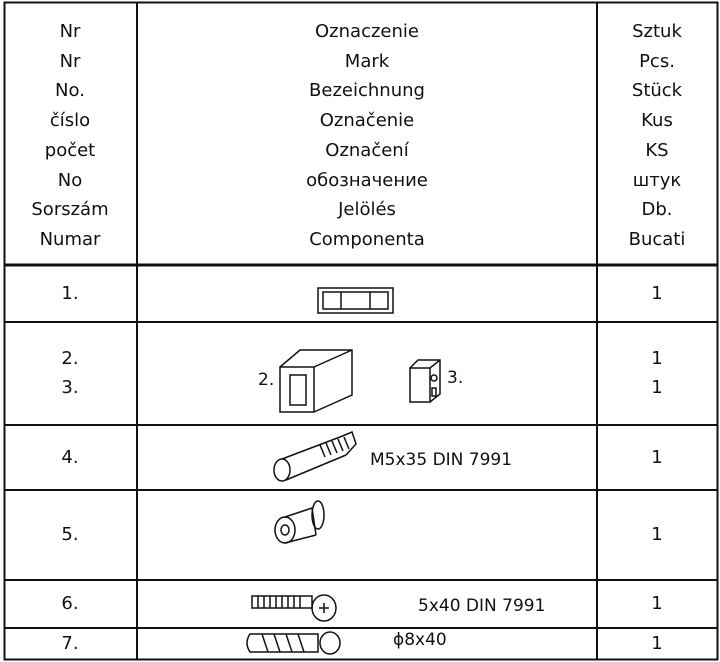 Image resolution: width=720 pixels, height=662 pixels. Describe the element at coordinates (70, 358) in the screenshot. I see `row-number: 2.` at that location.